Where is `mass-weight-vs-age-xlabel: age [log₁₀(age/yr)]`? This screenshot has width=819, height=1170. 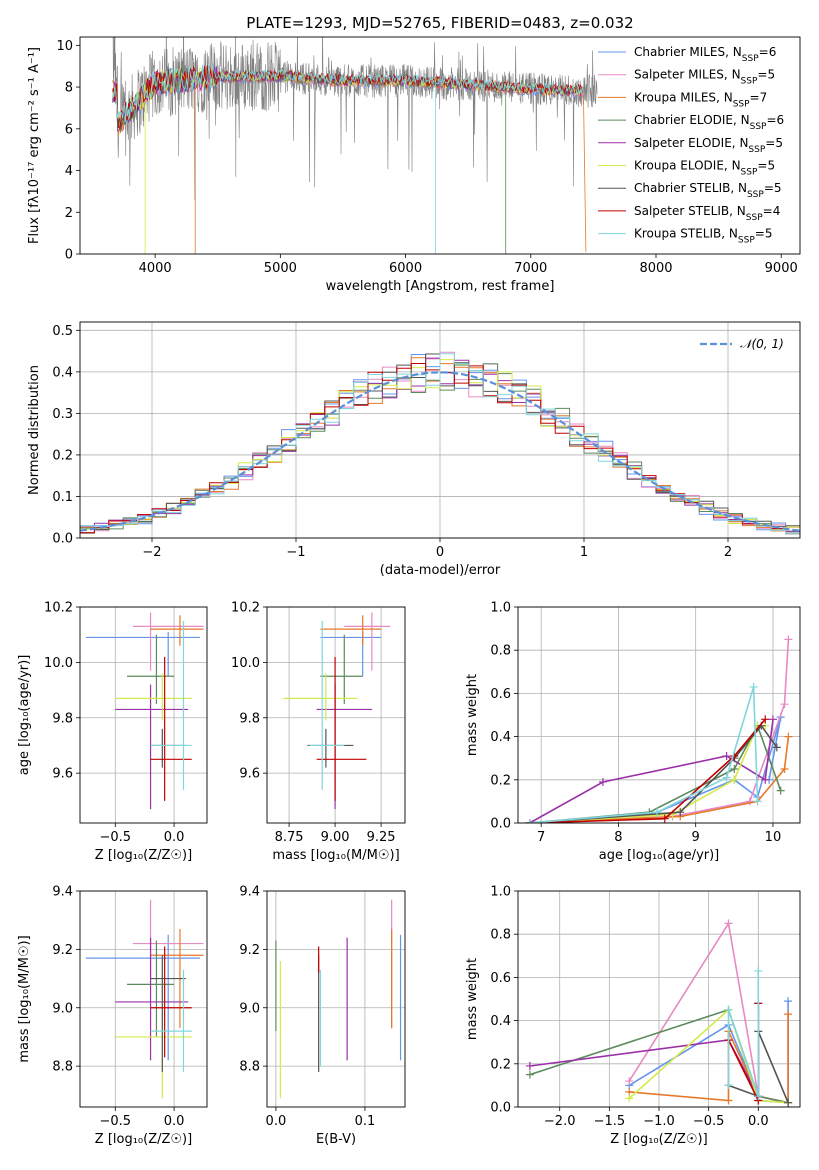 mass-weight-vs-age-xlabel: age [log₁₀(age/yr)] is located at coordinates (659, 855).